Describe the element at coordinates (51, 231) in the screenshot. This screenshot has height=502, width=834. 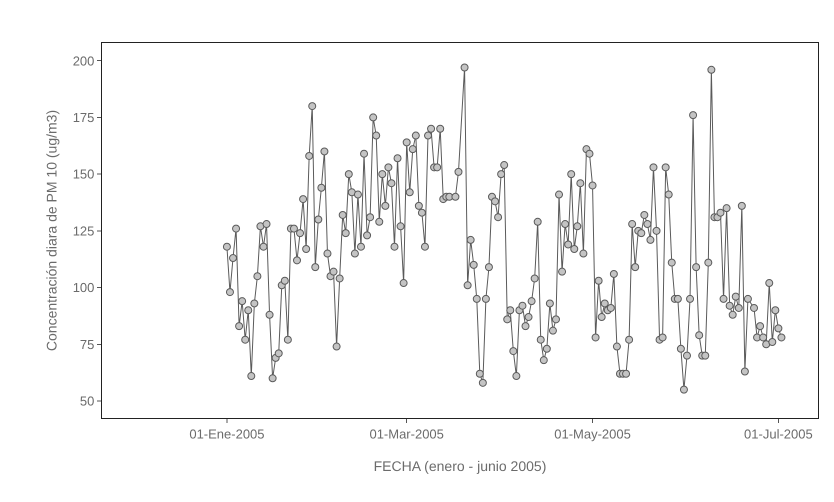
I see `y-axis-title: Concentración diara de PM 10 (ug/m3)` at that location.